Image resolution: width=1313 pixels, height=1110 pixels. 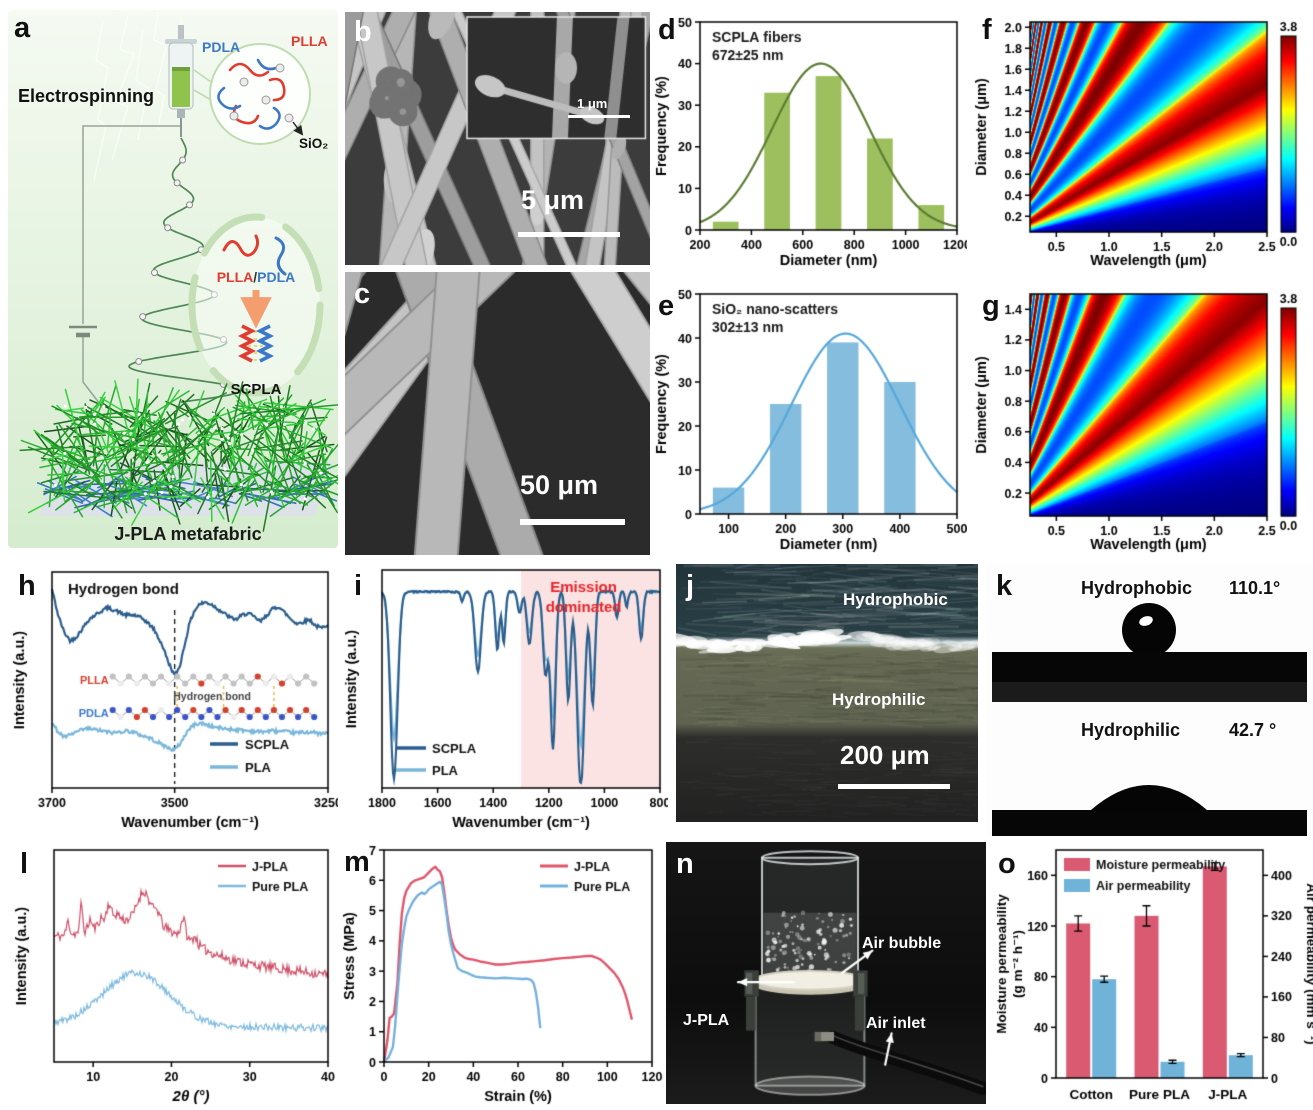 What do you see at coordinates (1252, 730) in the screenshot?
I see `hydrophilic-angle: 42.7 °` at bounding box center [1252, 730].